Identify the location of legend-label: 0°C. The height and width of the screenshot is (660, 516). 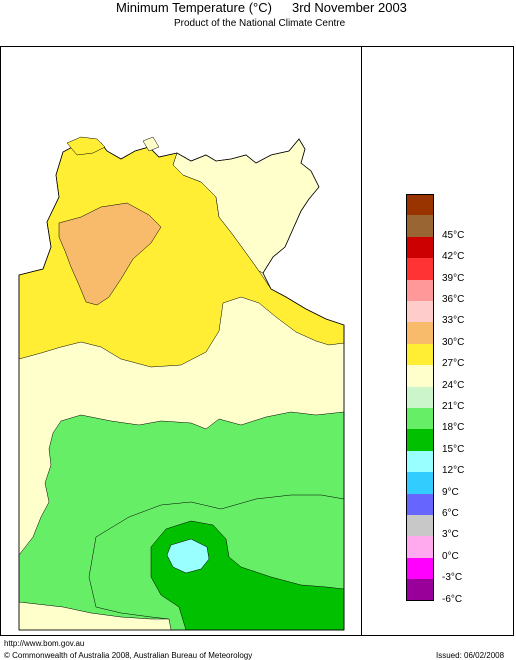
(450, 556).